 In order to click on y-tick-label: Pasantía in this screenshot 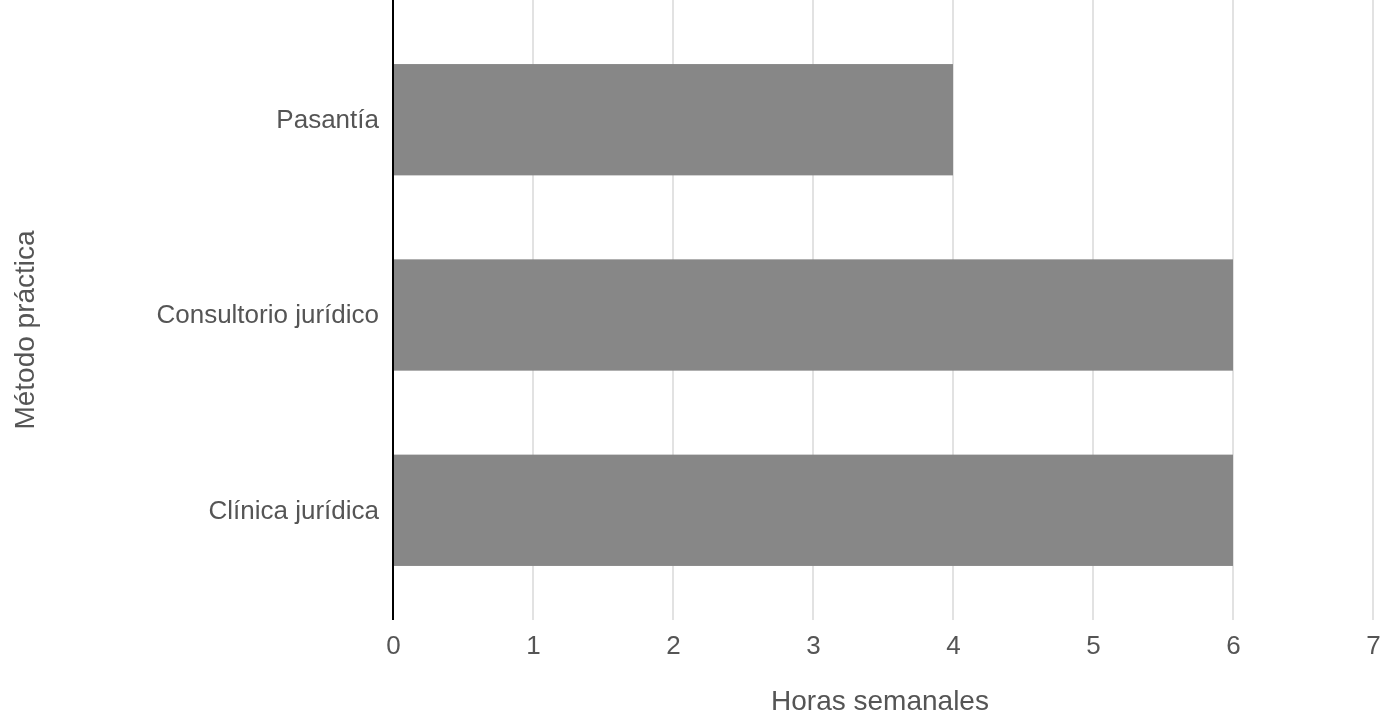, I will do `click(328, 119)`.